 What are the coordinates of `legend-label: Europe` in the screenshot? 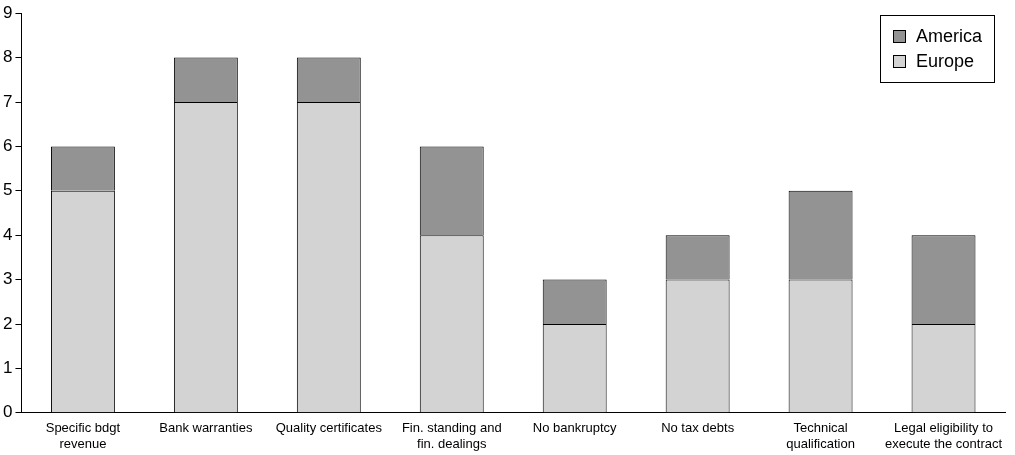 It's located at (945, 62).